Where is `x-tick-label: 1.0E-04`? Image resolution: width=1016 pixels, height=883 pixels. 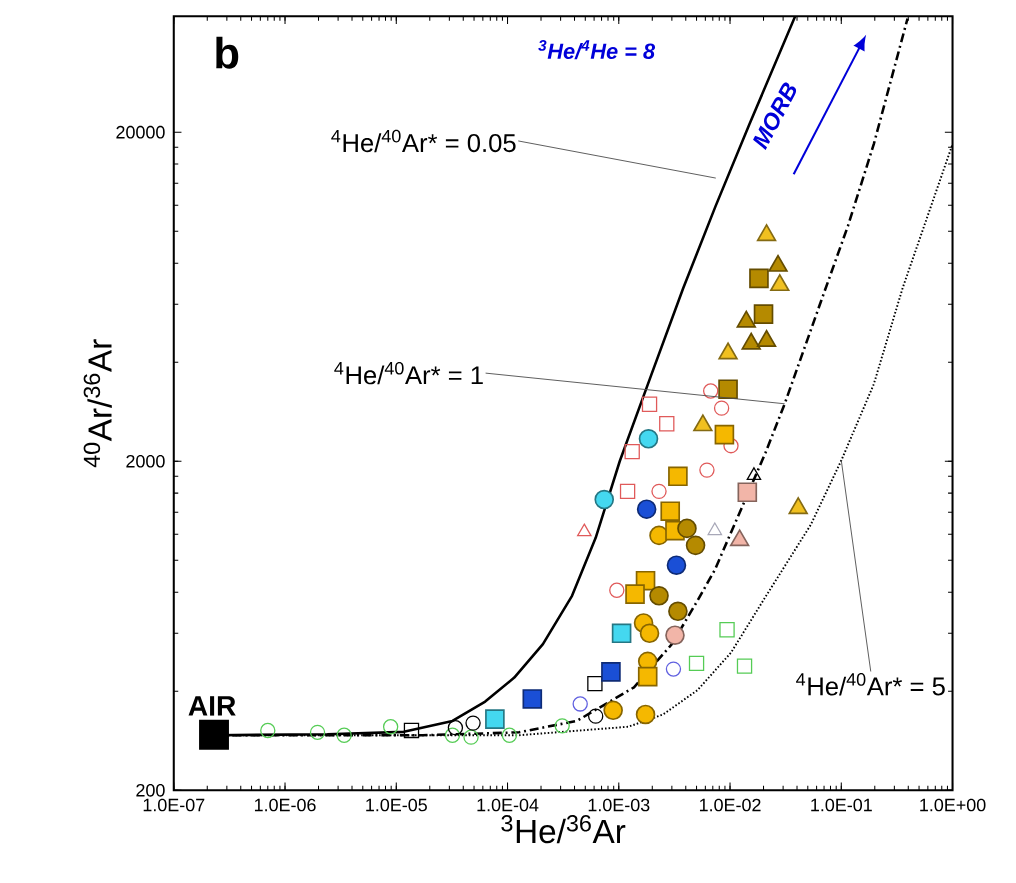 x-tick-label: 1.0E-04 is located at coordinates (508, 805).